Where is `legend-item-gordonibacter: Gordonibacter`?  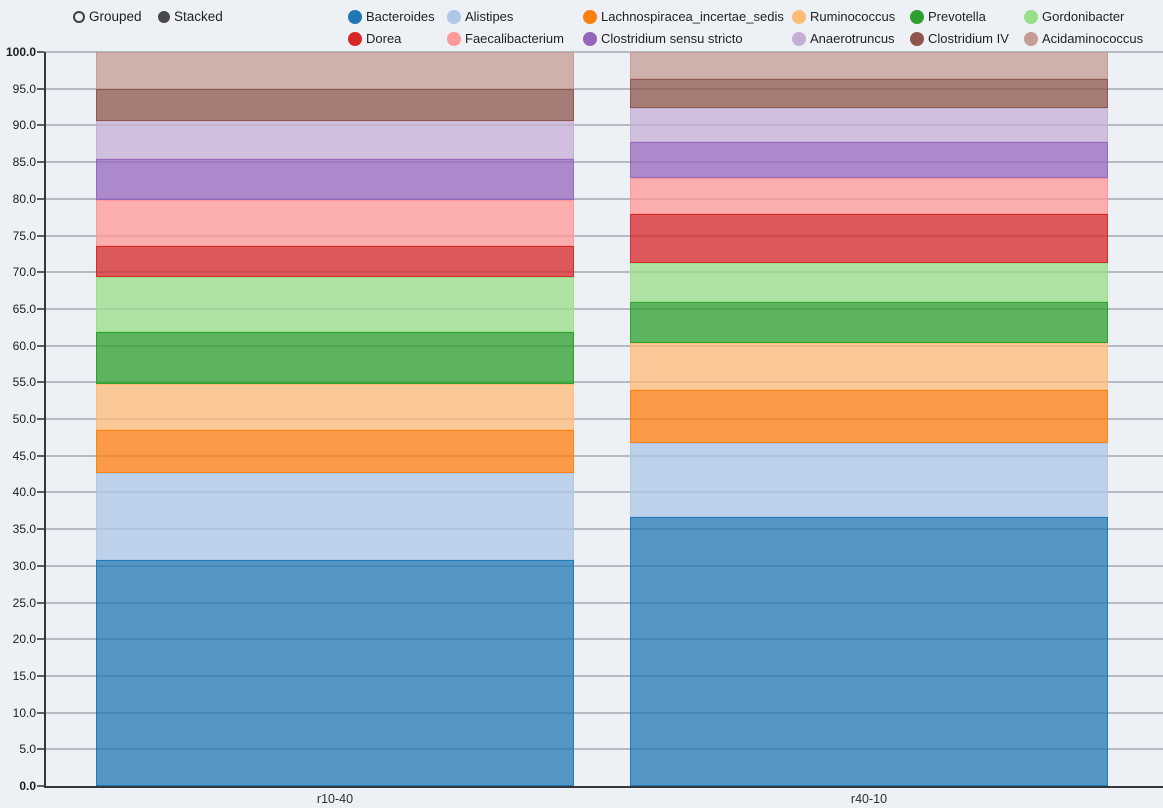 legend-item-gordonibacter: Gordonibacter is located at coordinates (1074, 17).